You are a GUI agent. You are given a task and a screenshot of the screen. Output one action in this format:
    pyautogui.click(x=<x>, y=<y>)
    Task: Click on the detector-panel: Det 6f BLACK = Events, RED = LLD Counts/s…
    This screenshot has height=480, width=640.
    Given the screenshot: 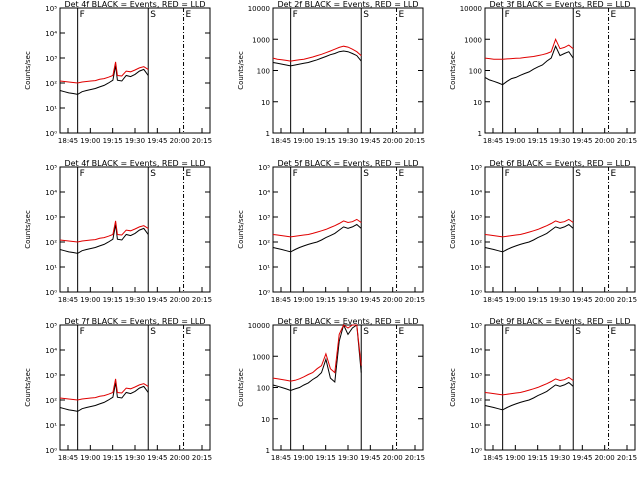 What is the action you would take?
    pyautogui.click(x=543, y=231)
    